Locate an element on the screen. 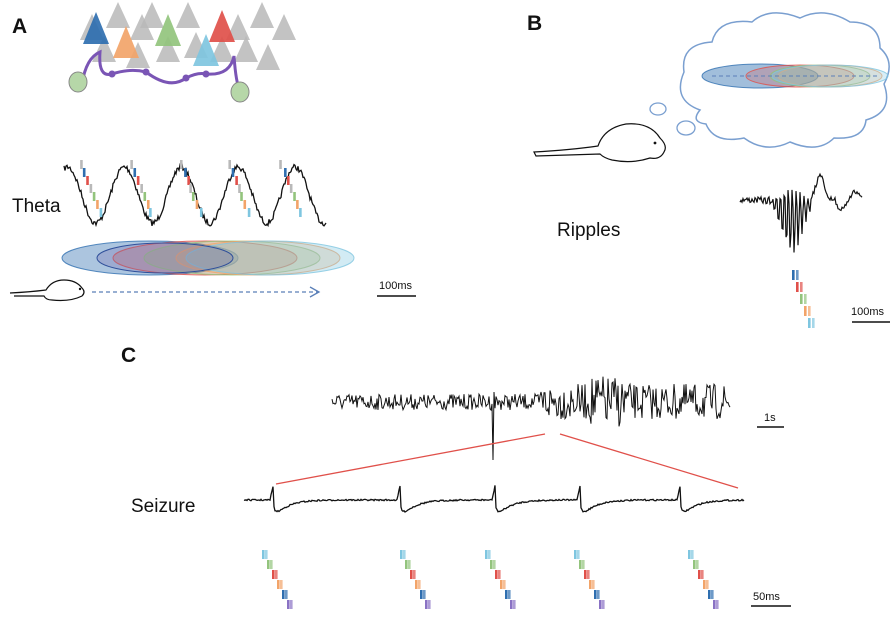  seizure-zoom-trace is located at coordinates (494, 499).